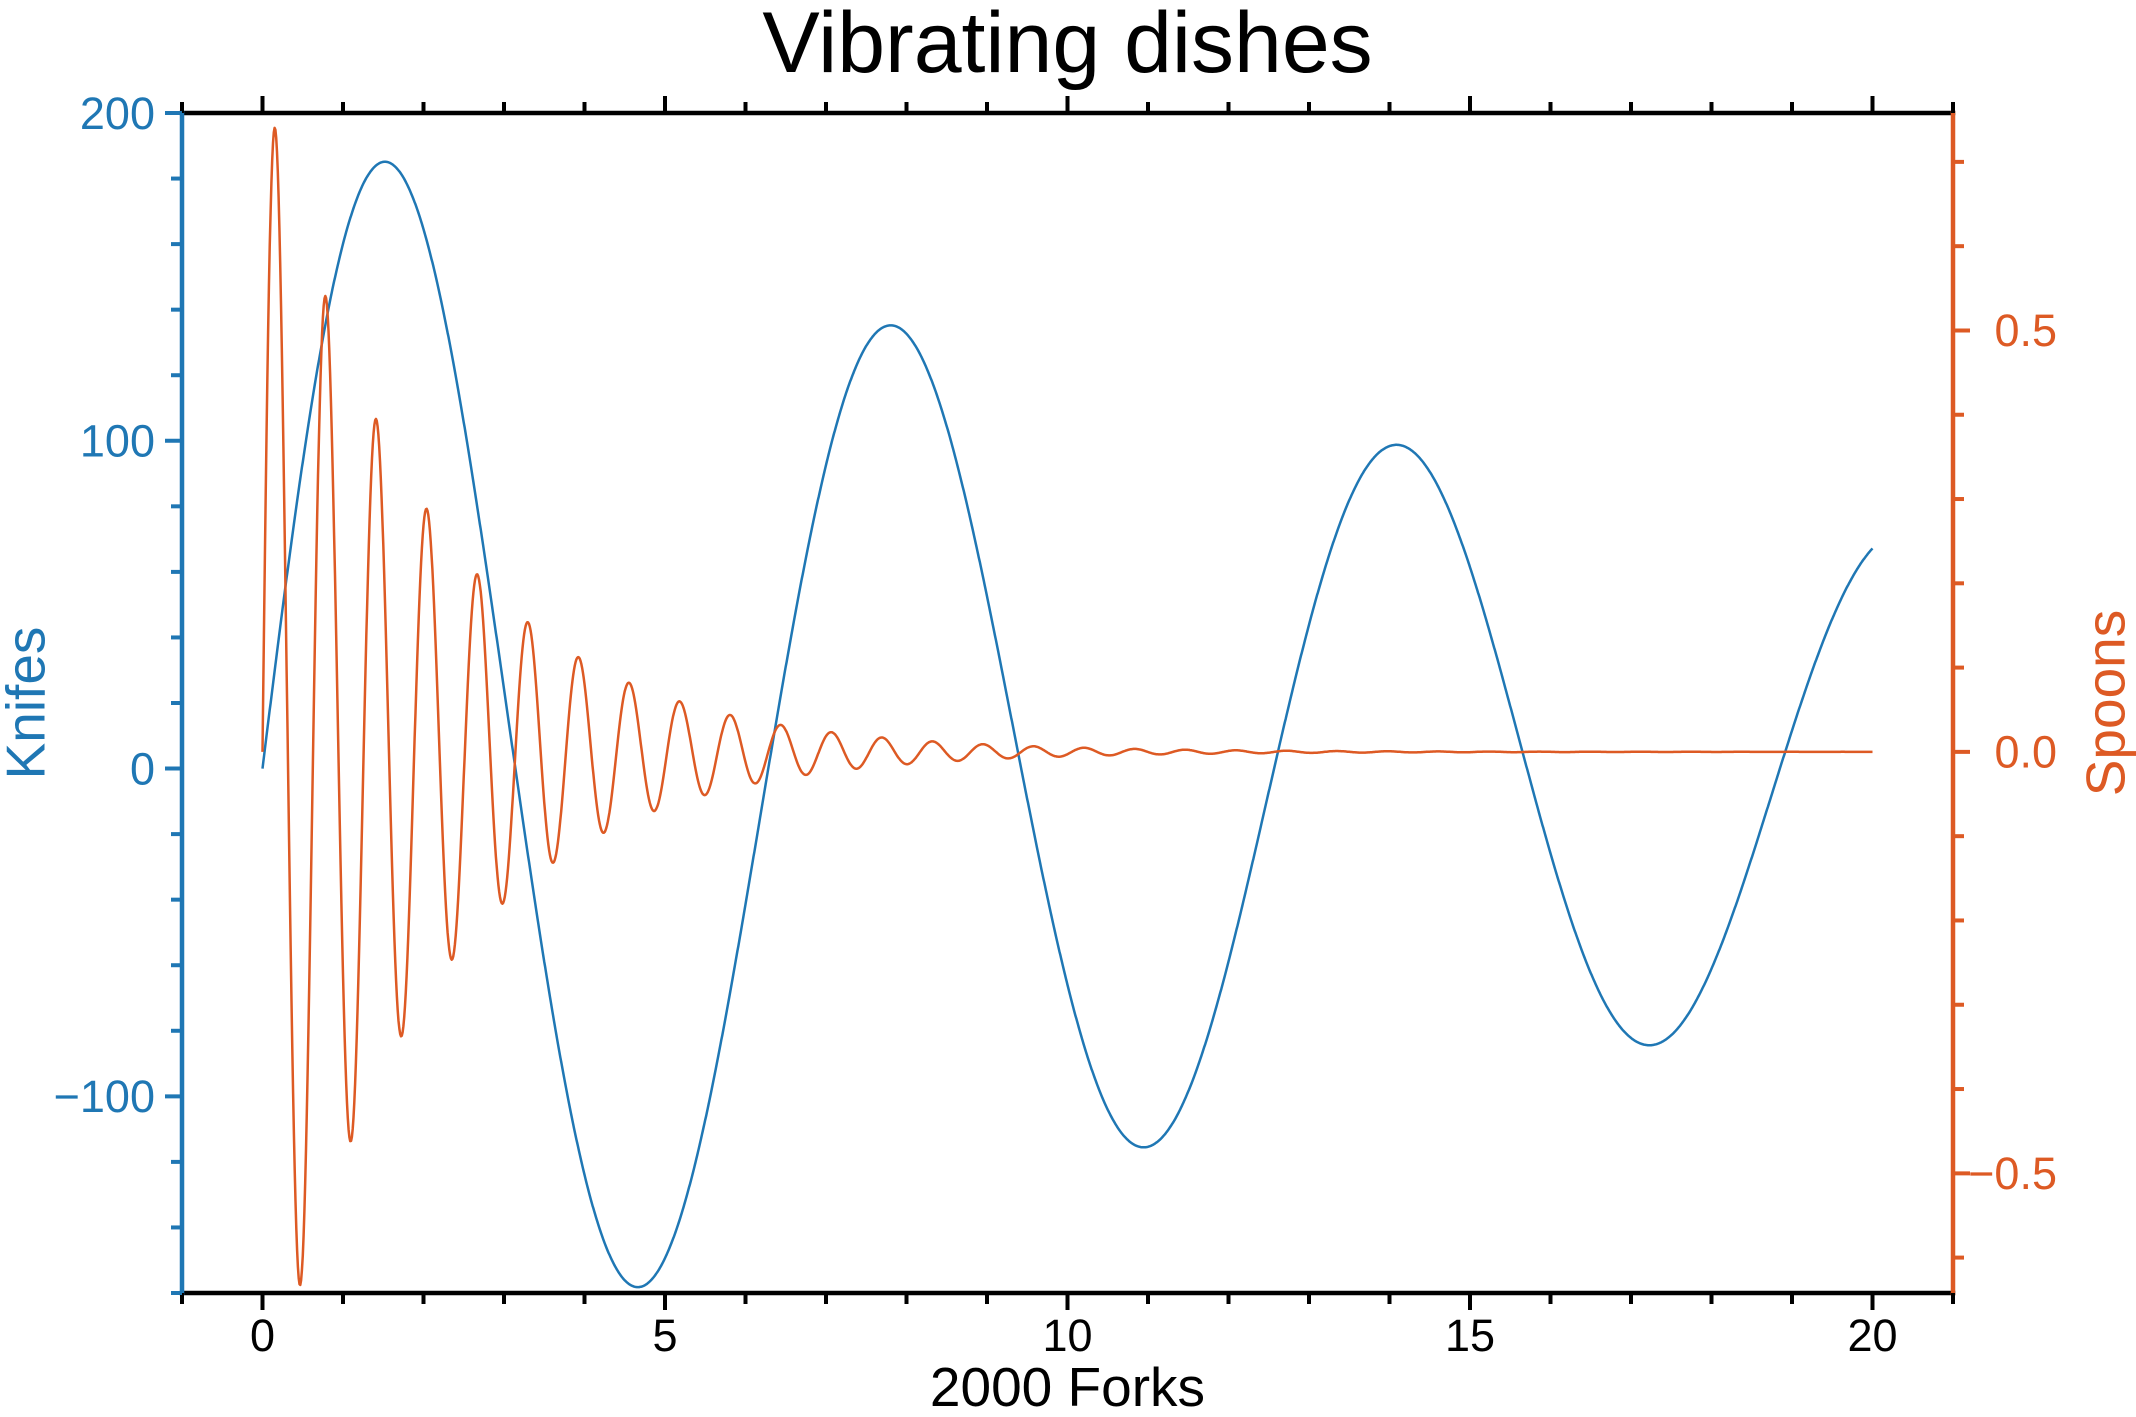 The height and width of the screenshot is (1417, 2136). Describe the element at coordinates (664, 1335) in the screenshot. I see `x-tick-label: 5` at that location.